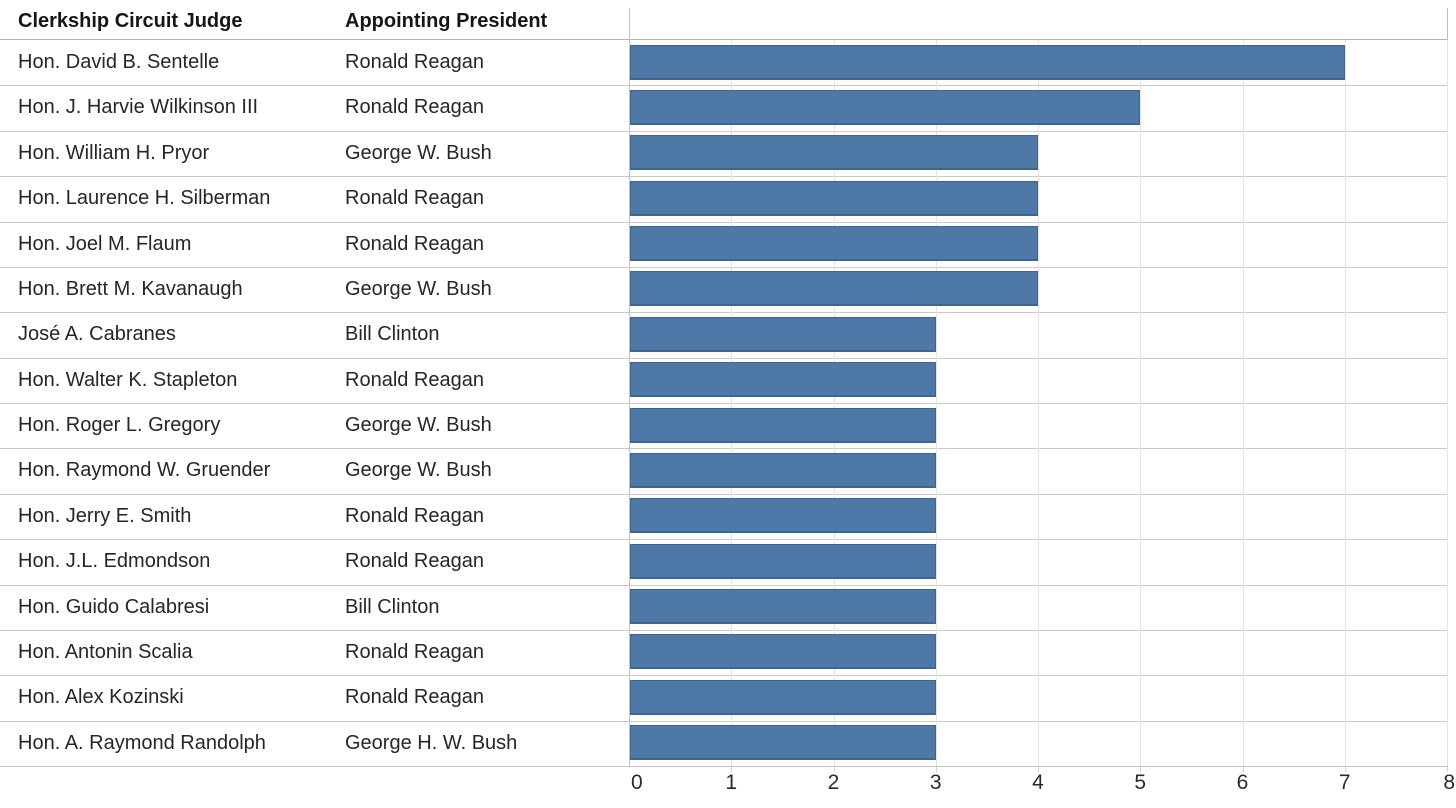 The height and width of the screenshot is (808, 1456). Describe the element at coordinates (1038, 782) in the screenshot. I see `x-axis-tick-label: 4` at that location.